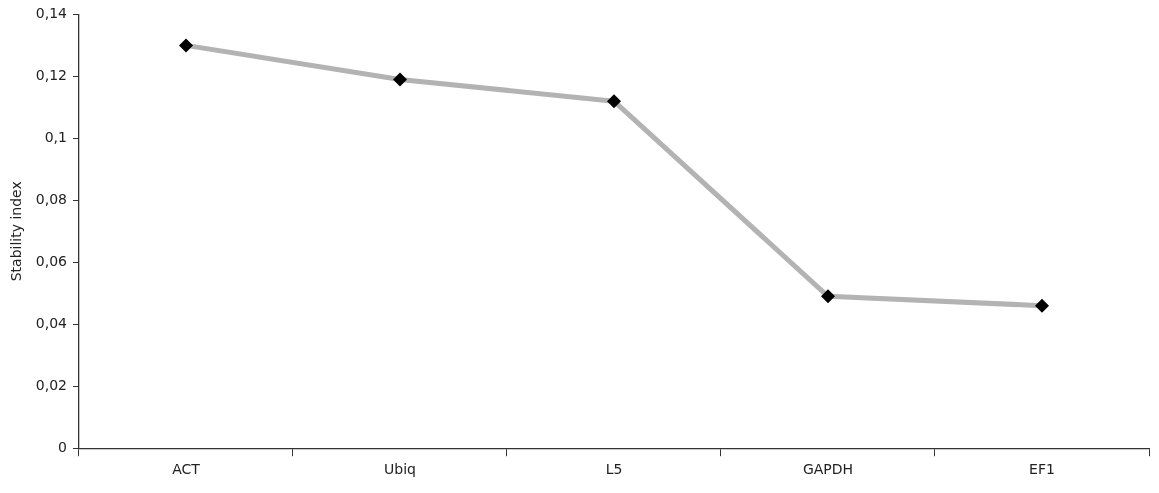 This screenshot has width=1159, height=493. I want to click on x-tick-label: GAPDH, so click(828, 469).